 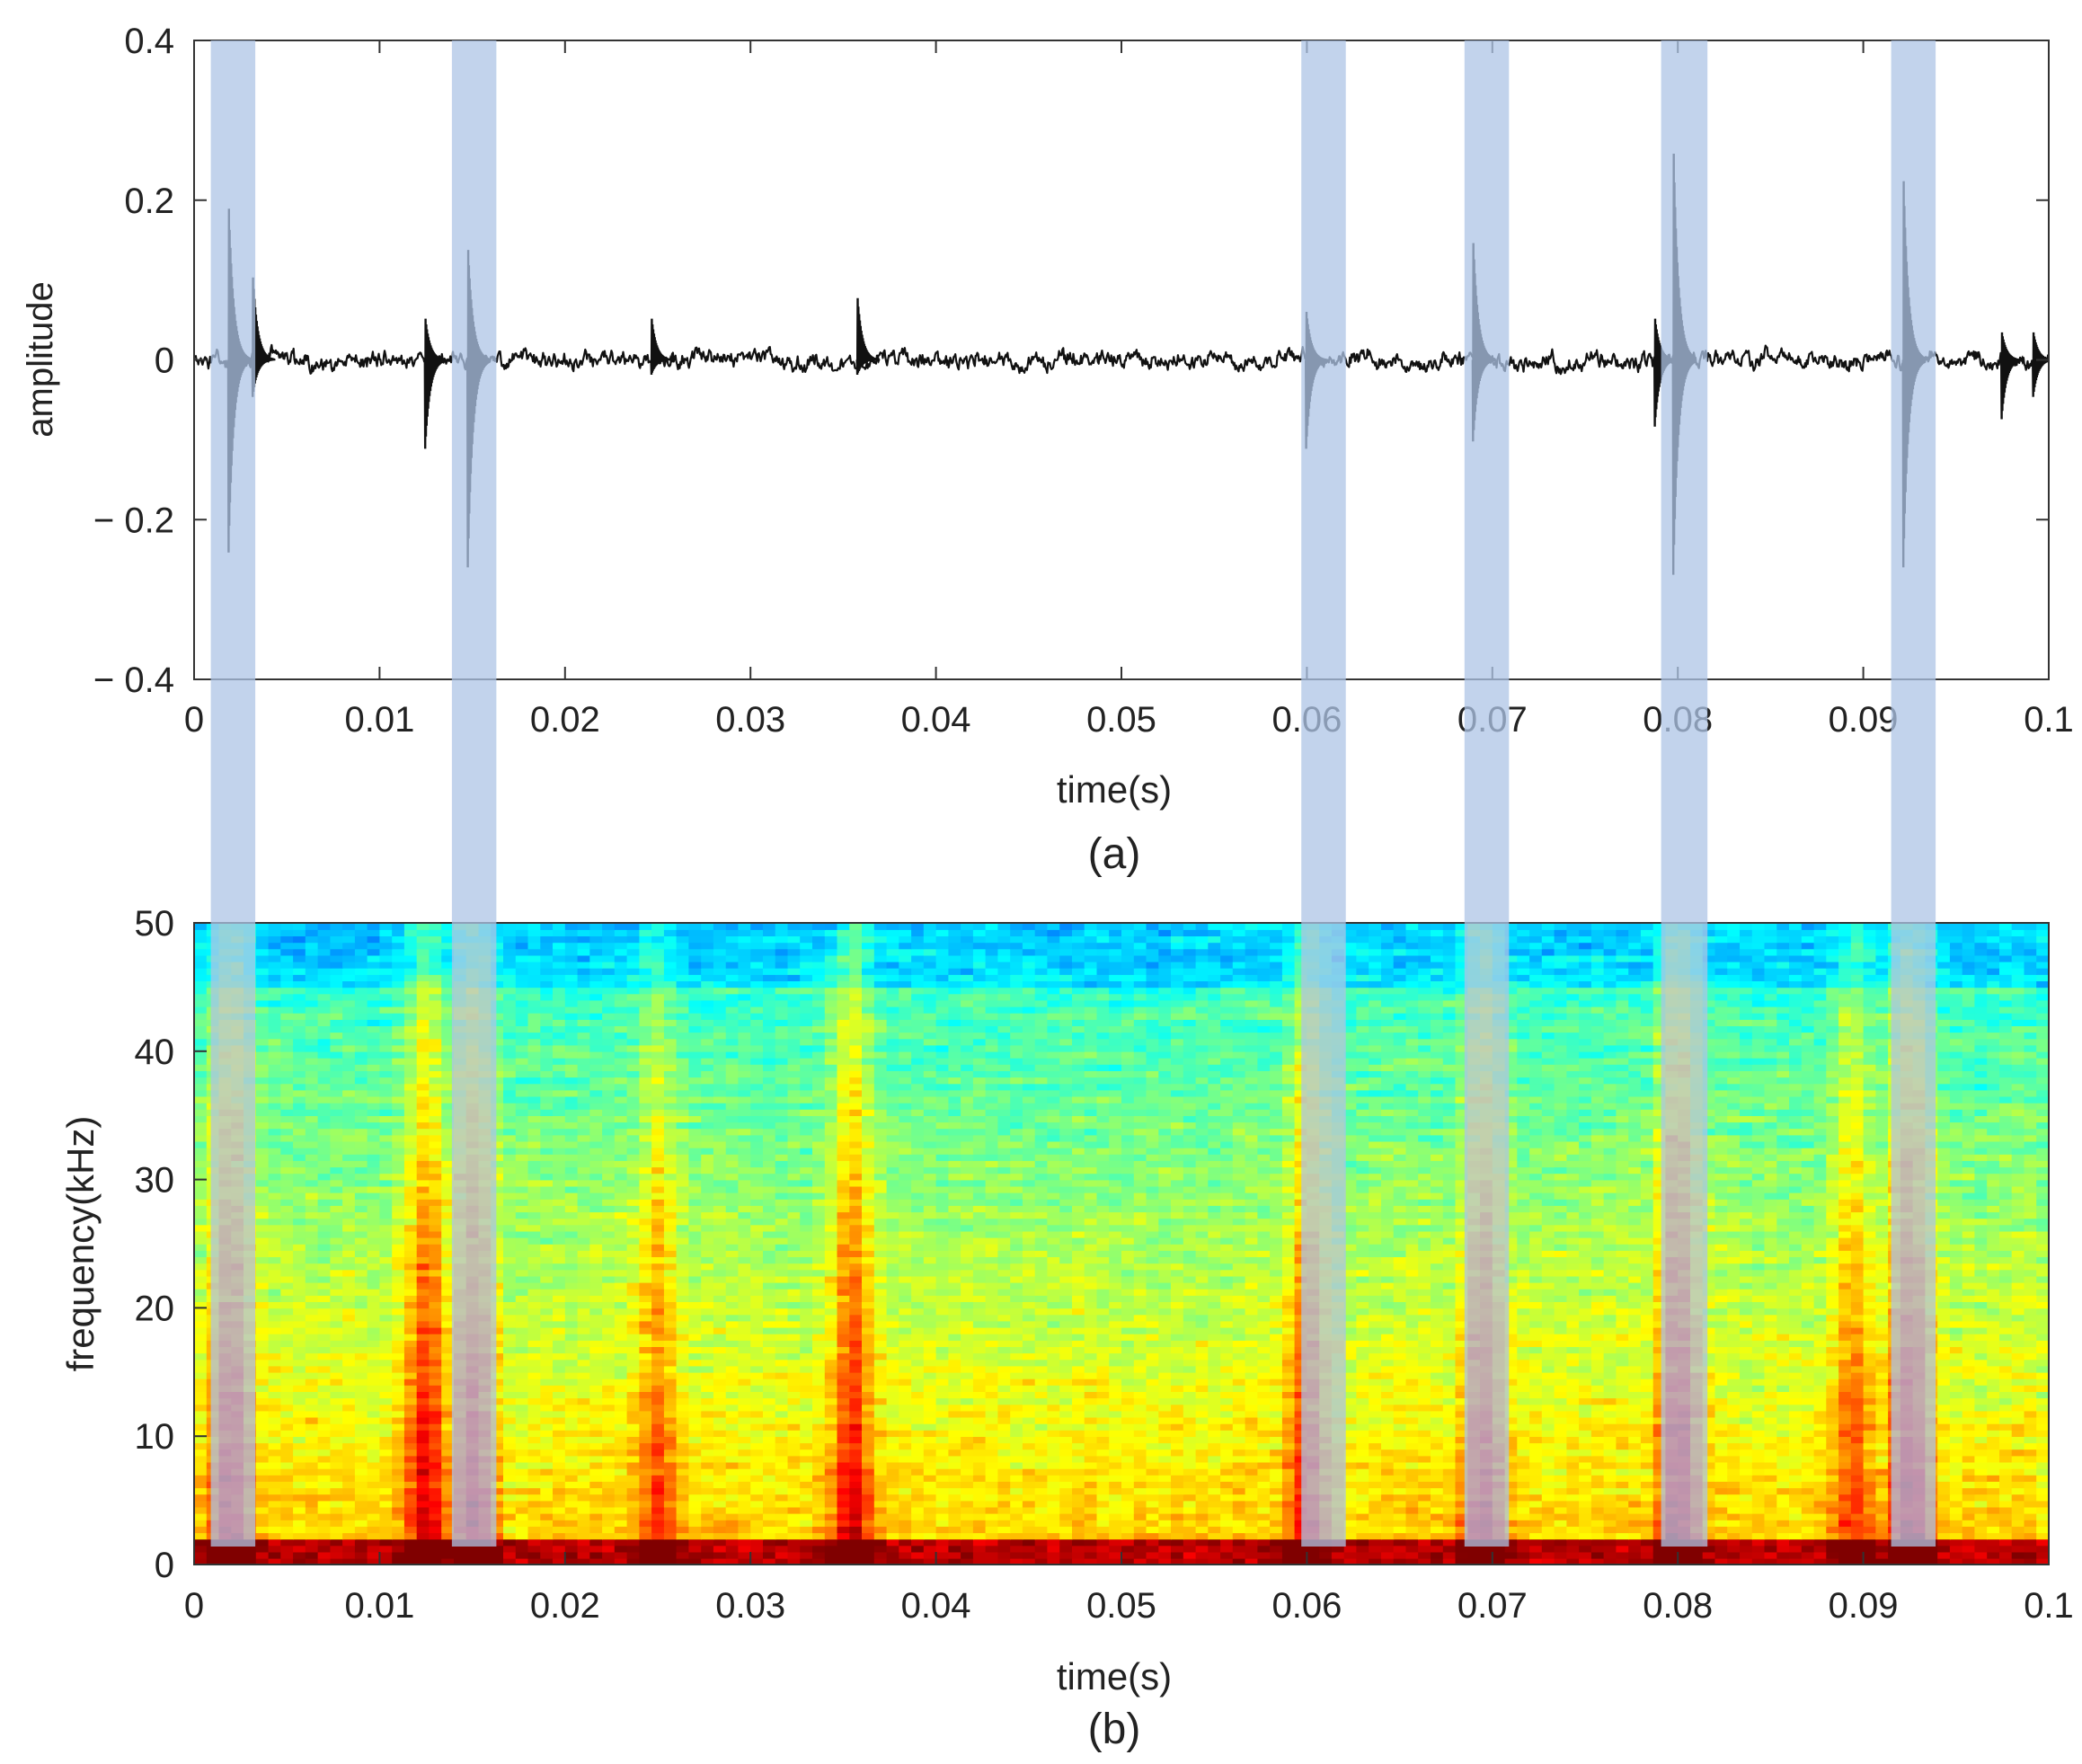 What do you see at coordinates (1121, 360) in the screenshot?
I see `waveform-noise-line` at bounding box center [1121, 360].